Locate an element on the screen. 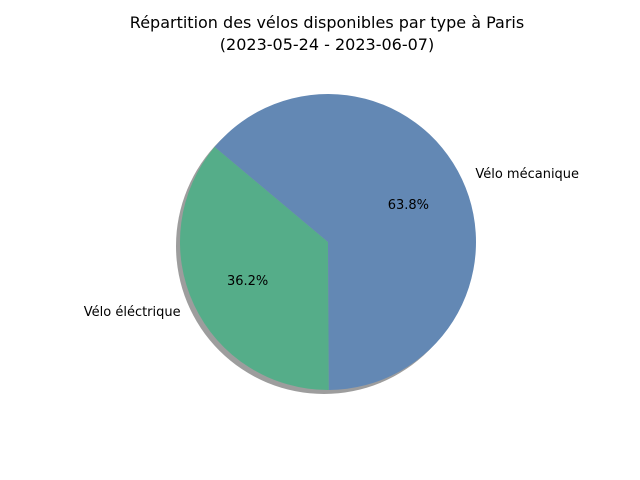  pie-slice-velo-electrique is located at coordinates (254, 268).